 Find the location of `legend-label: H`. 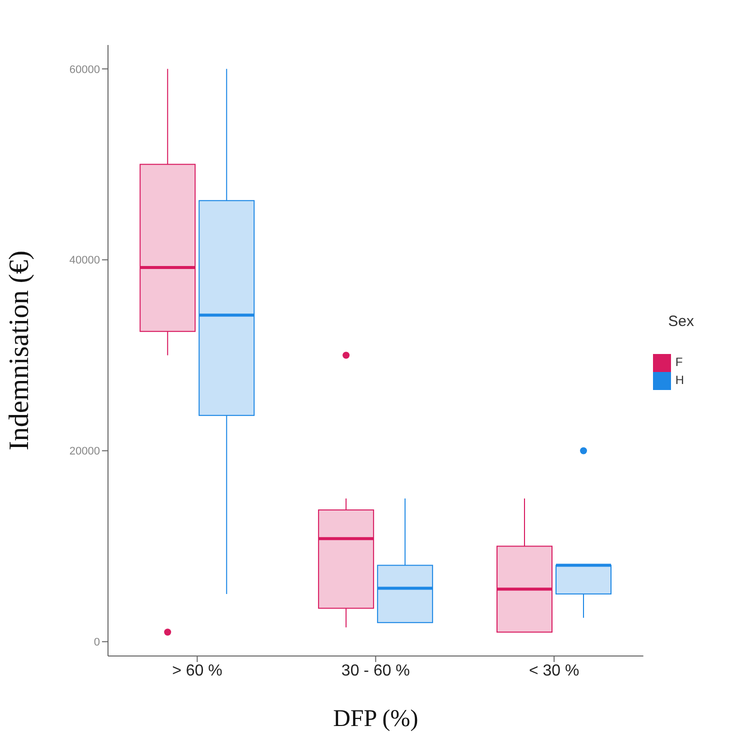

legend-label: H is located at coordinates (679, 380).